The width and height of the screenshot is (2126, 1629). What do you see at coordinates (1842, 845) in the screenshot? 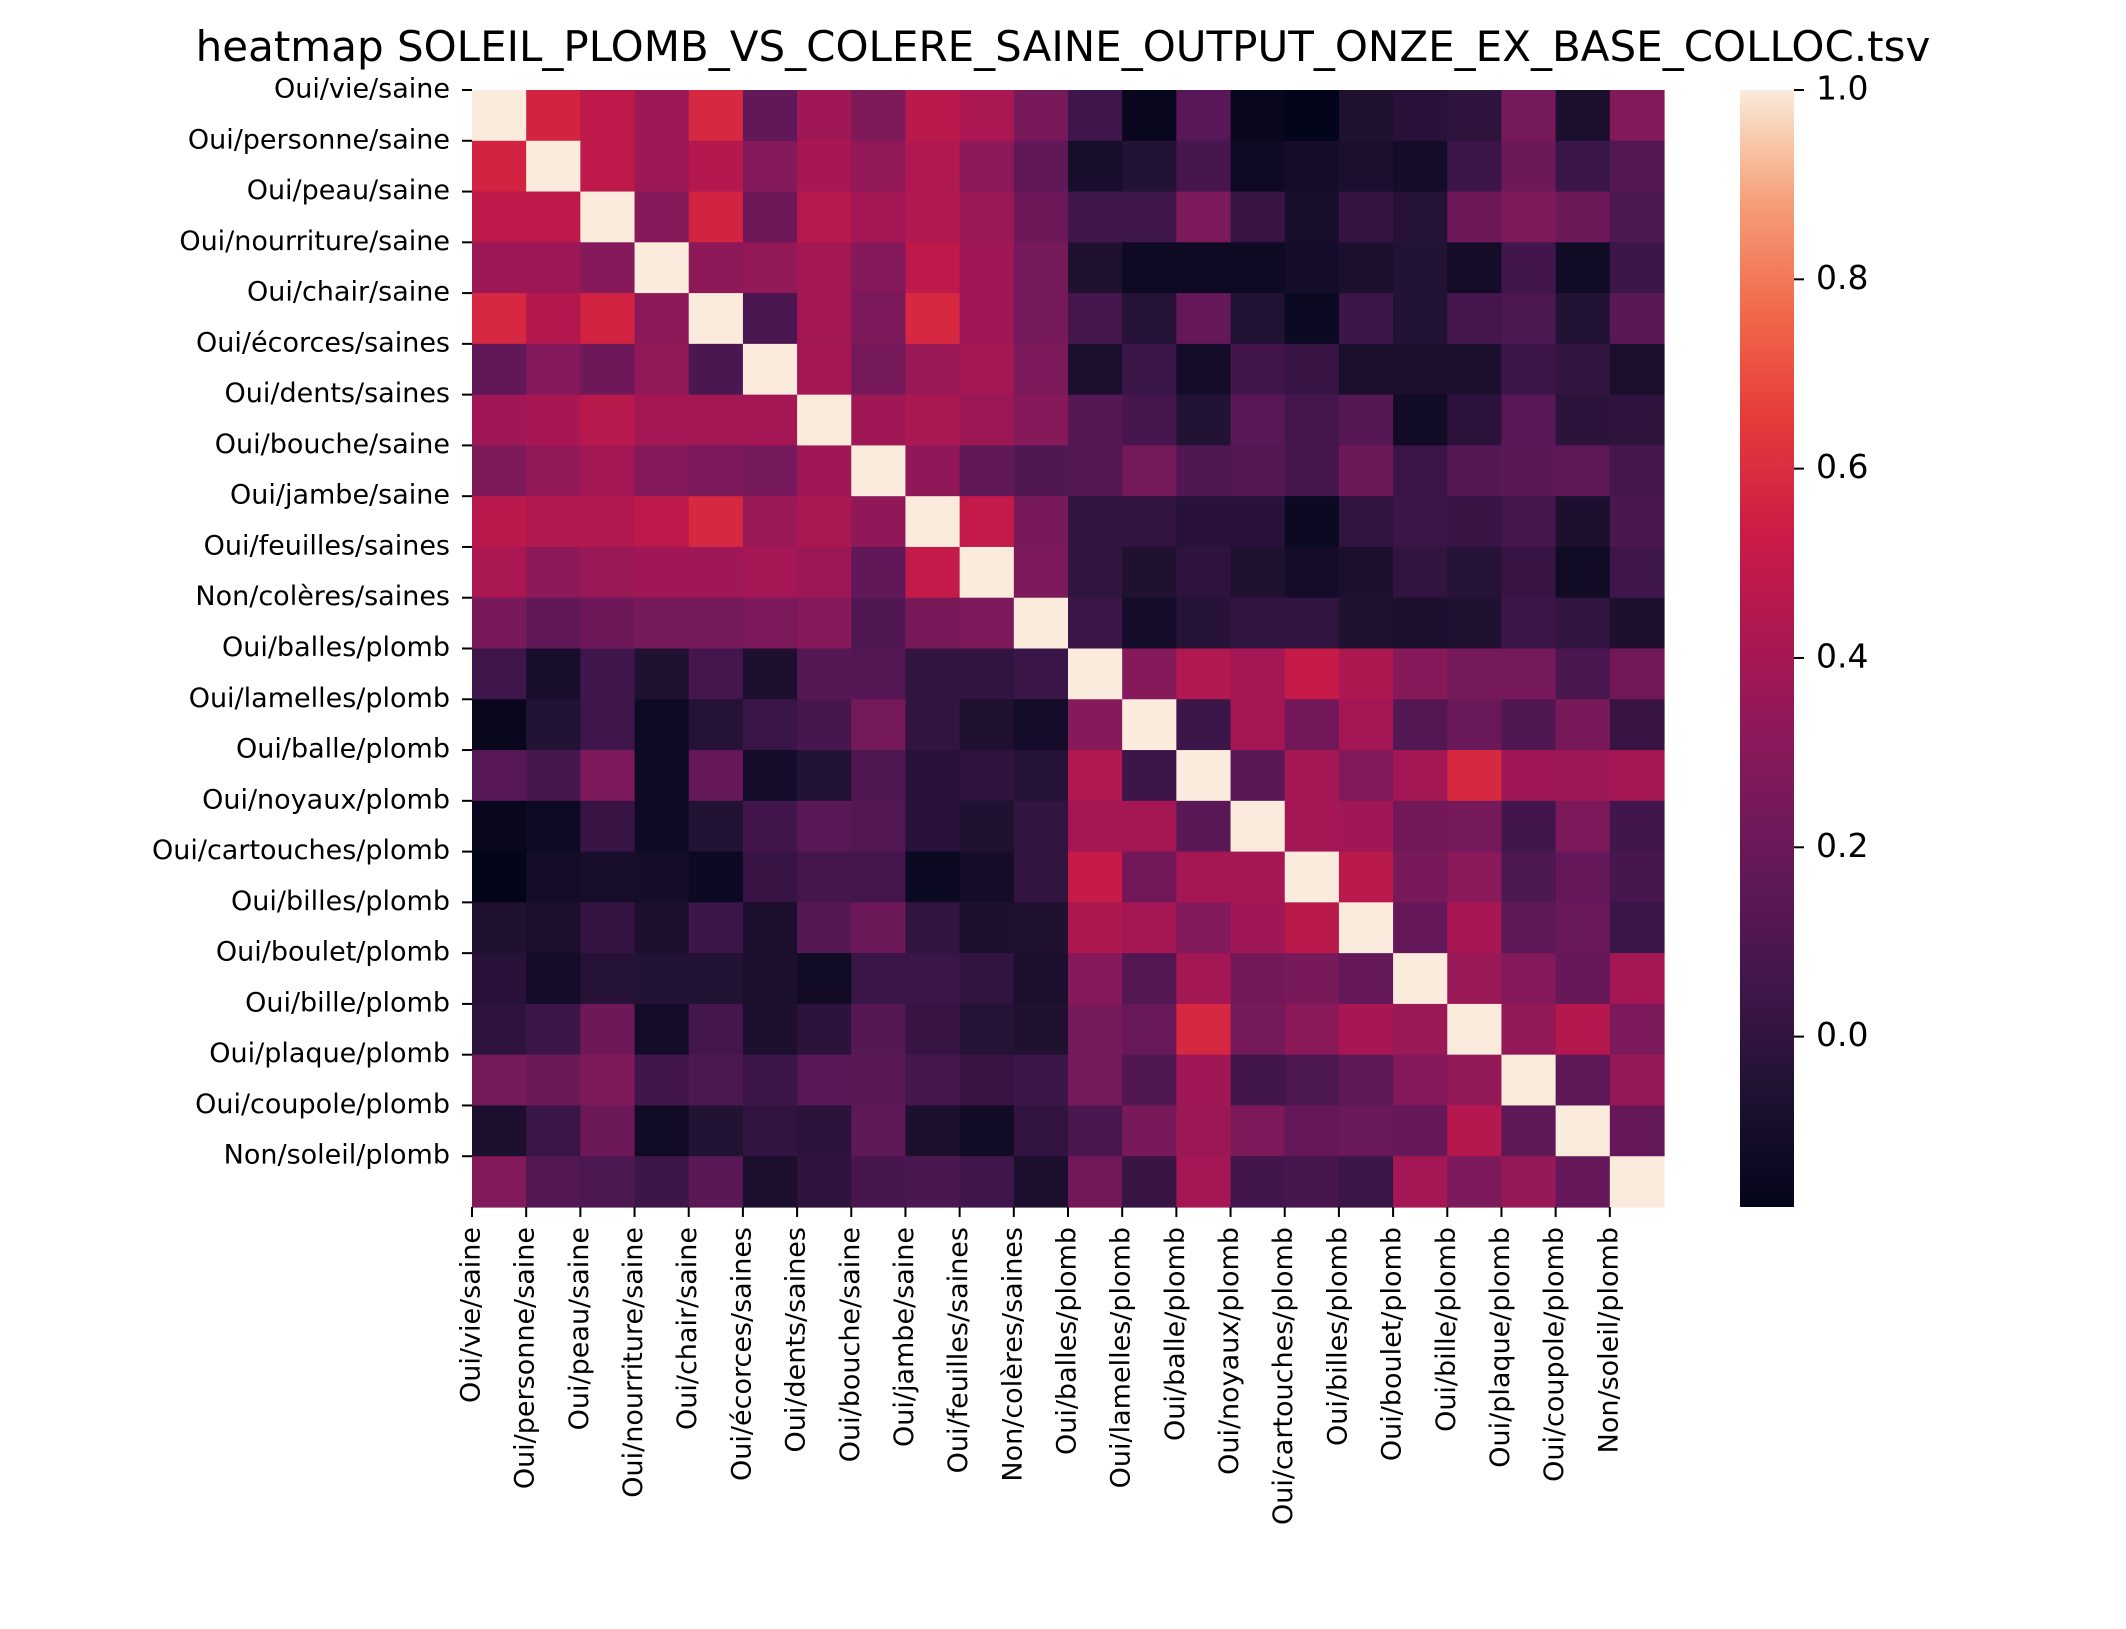
I see `colorbar-tick-label: 0.2` at bounding box center [1842, 845].